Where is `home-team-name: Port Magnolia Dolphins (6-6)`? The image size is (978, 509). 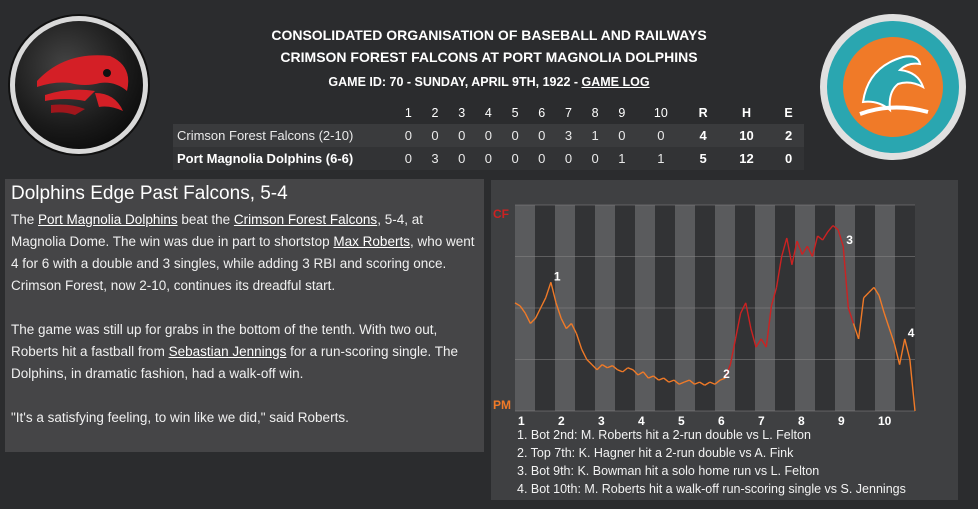 home-team-name: Port Magnolia Dolphins (6-6) is located at coordinates (265, 158).